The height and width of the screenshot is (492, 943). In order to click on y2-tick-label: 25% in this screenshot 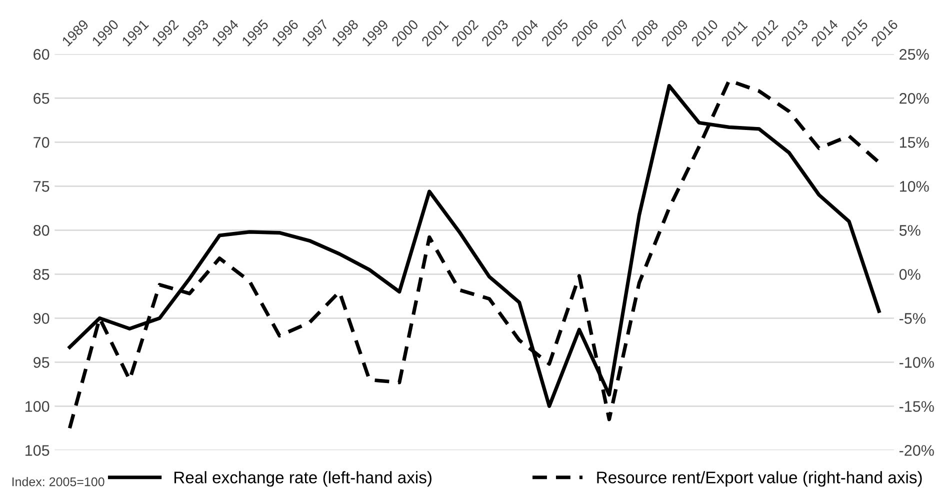, I will do `click(914, 54)`.